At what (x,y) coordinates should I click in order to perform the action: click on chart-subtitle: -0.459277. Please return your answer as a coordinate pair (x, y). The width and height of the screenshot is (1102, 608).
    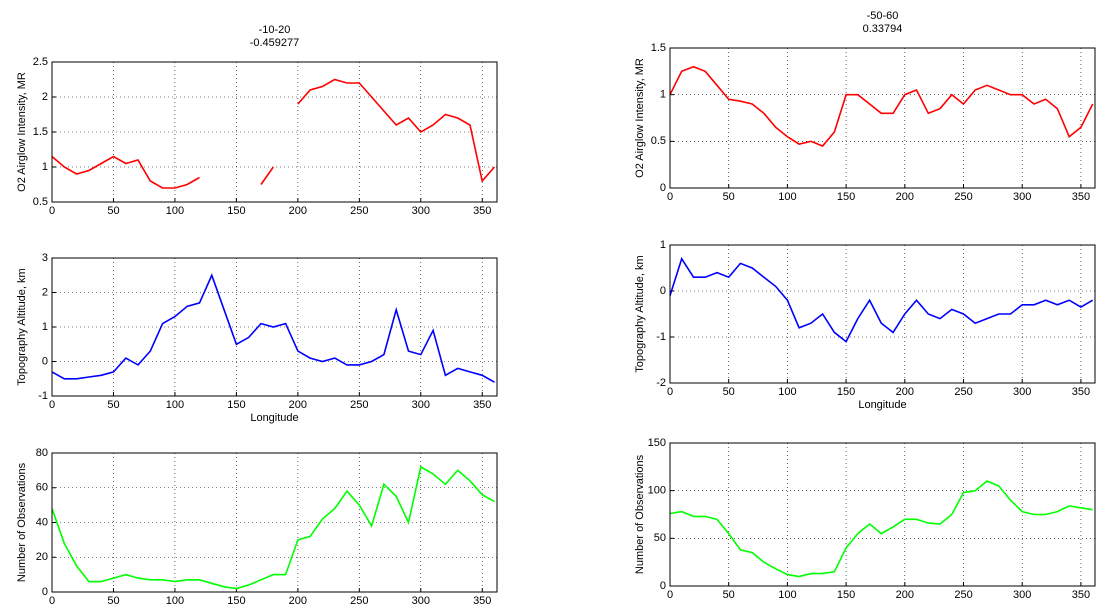
    Looking at the image, I should click on (275, 43).